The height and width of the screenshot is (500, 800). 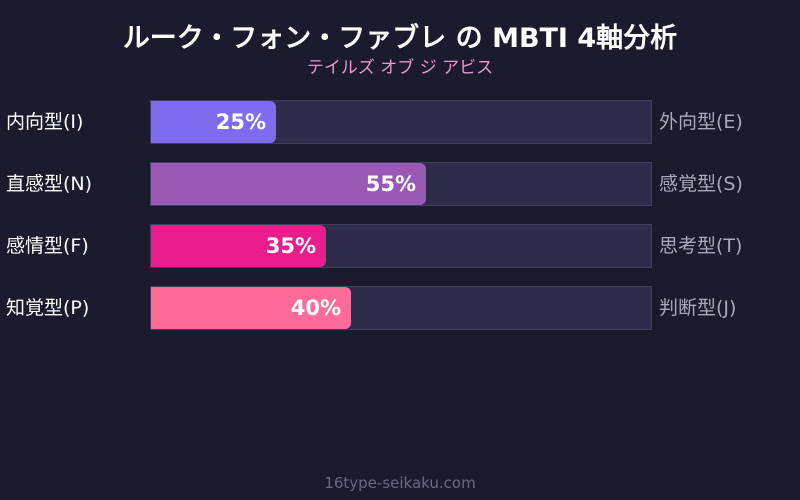 I want to click on bar-value-label: 55%, so click(x=390, y=184).